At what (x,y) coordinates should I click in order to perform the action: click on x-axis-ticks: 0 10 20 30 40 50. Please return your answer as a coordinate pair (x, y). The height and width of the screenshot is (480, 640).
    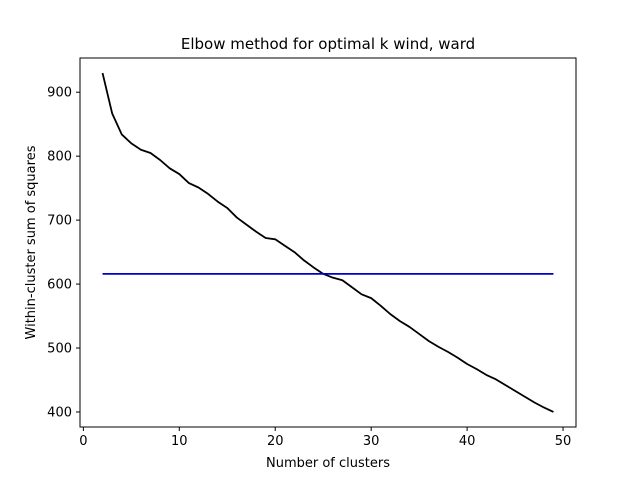
    Looking at the image, I should click on (325, 438).